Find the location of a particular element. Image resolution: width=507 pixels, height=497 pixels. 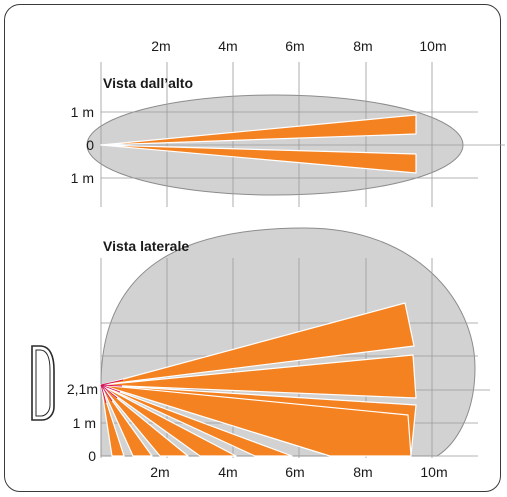

side-view-y-label: 2,1m is located at coordinates (82, 389).